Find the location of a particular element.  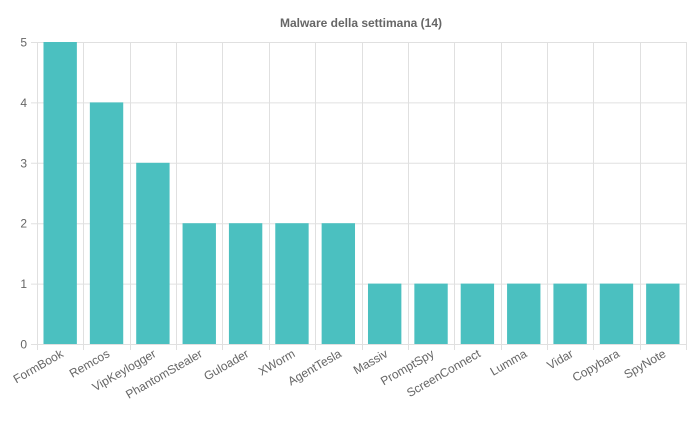

bar-promptspy is located at coordinates (431, 313).